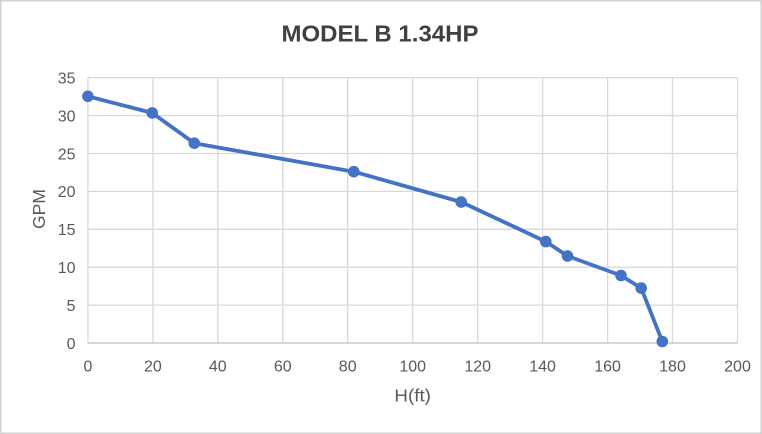 The width and height of the screenshot is (762, 434). I want to click on svg-text: MODEL B 1.34HP, so click(380, 33).